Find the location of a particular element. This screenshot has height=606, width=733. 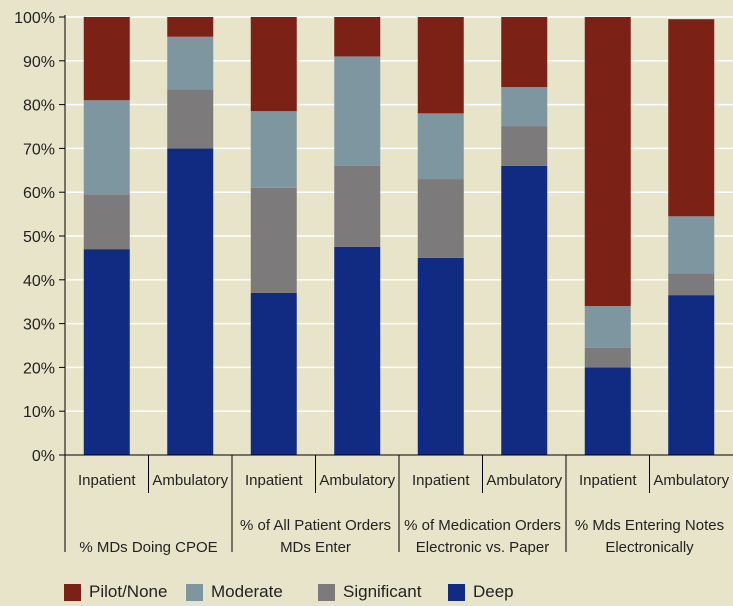

legend-item-pilot-none: Pilot/None is located at coordinates (115, 592).